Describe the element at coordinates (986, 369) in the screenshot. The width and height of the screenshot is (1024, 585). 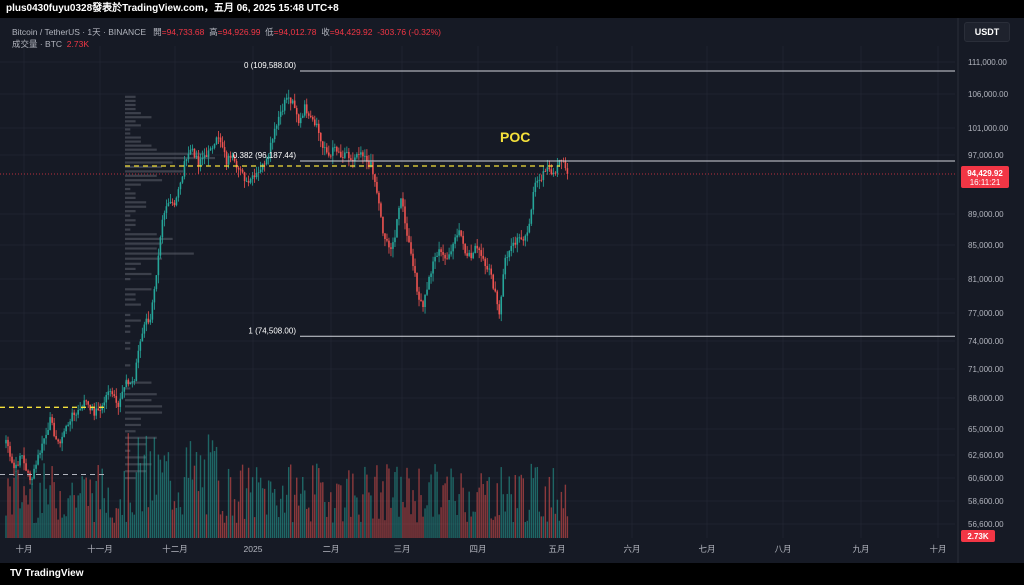
I see `price-tick-label: 71,000.00` at that location.